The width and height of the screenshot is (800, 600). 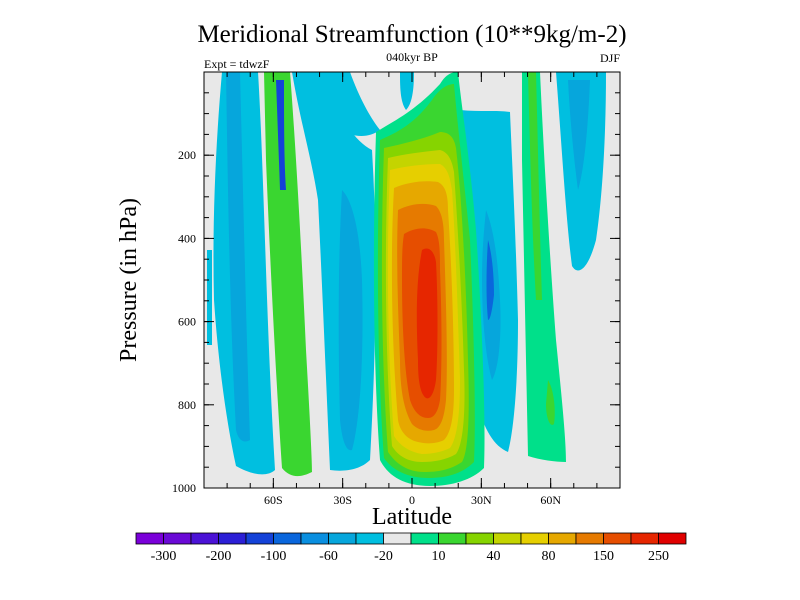 I want to click on x-tick-label: 30N, so click(x=481, y=500).